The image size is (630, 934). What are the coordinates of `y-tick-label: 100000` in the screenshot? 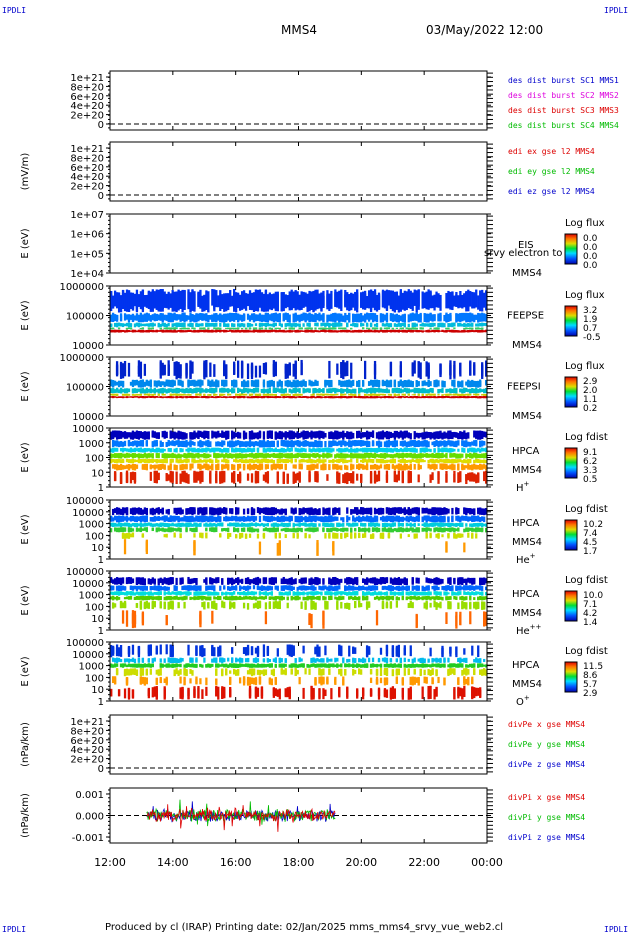 It's located at (85, 317).